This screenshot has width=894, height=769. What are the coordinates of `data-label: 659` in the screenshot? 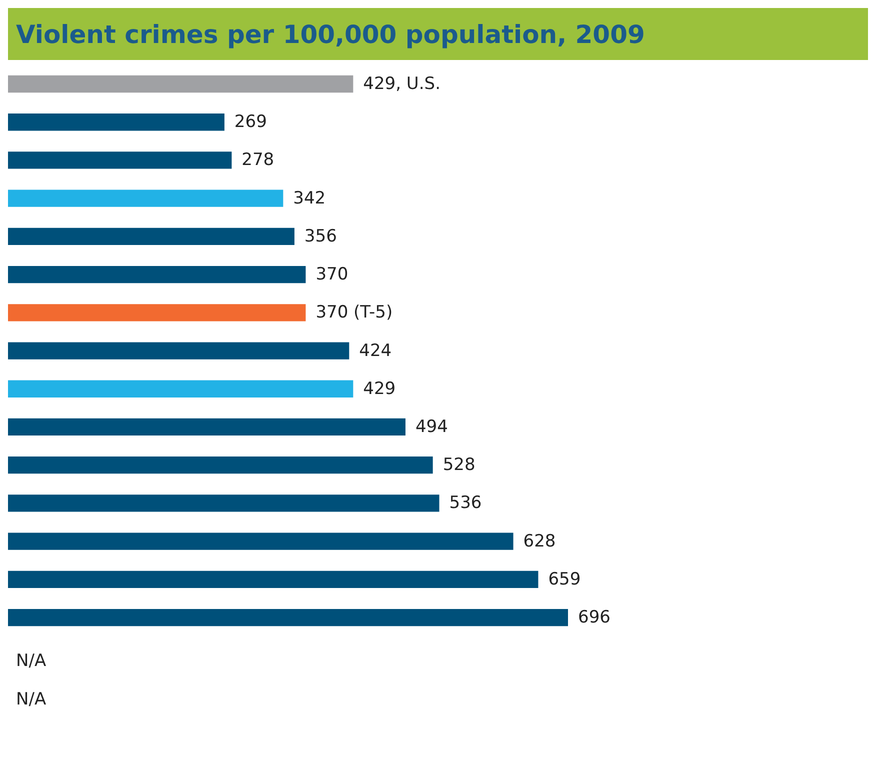 It's located at (564, 579).